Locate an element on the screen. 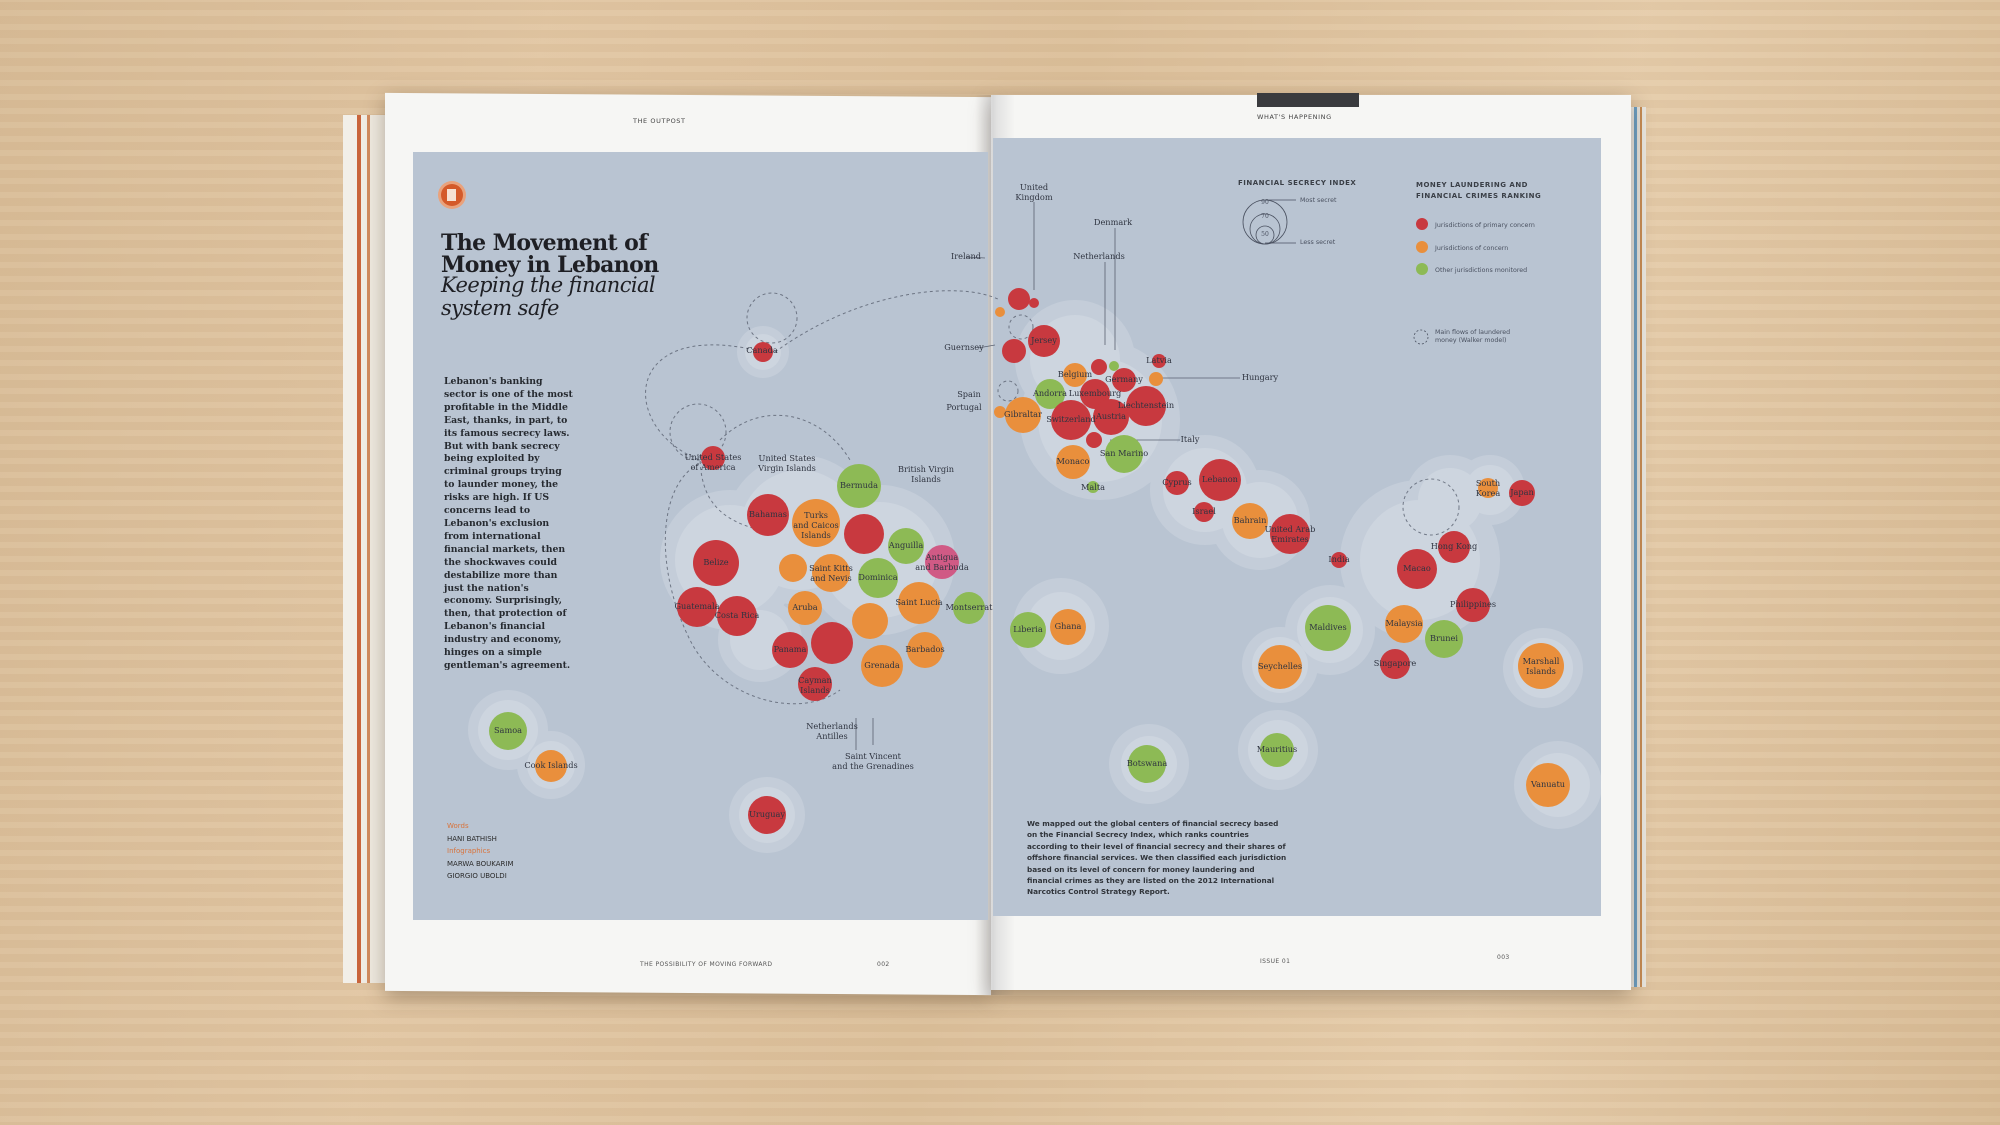 The width and height of the screenshot is (2000, 1125). label-malaysia: Malaysia is located at coordinates (1403, 623).